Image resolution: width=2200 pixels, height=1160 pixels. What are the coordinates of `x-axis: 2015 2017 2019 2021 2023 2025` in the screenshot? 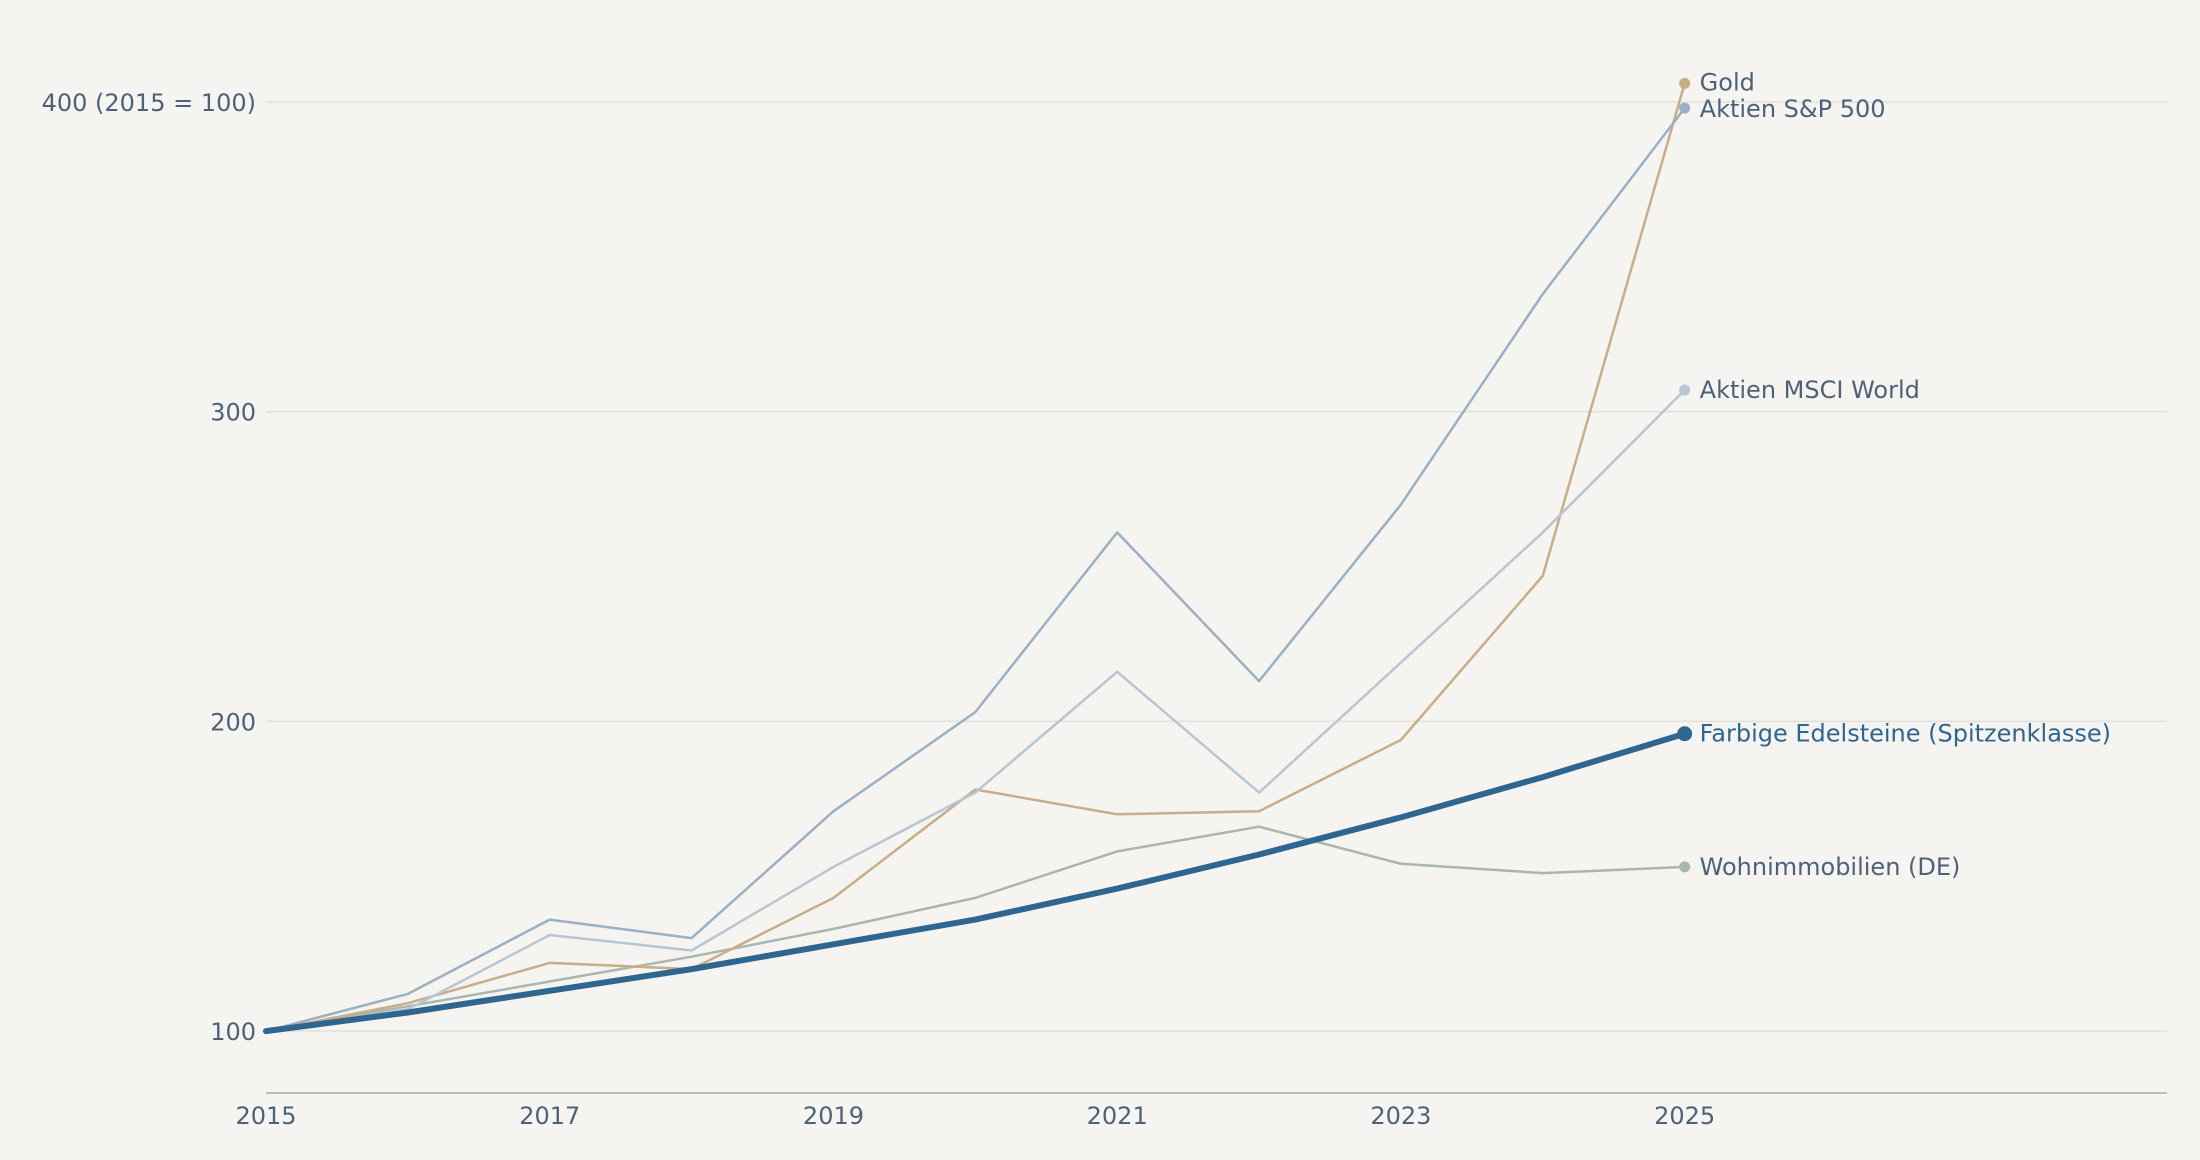 It's located at (1201, 1111).